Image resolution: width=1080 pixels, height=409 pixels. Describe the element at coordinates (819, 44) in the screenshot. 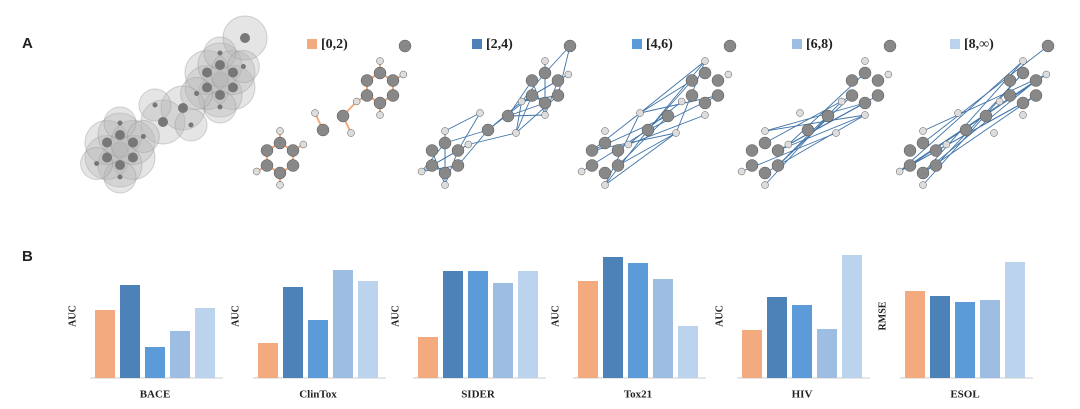

I see `legend-label: [6,8)` at that location.